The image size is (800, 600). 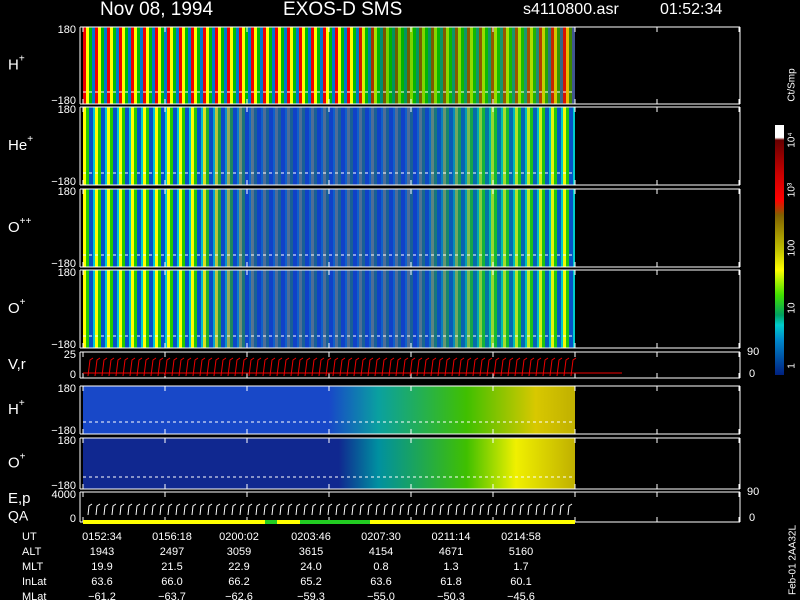 What do you see at coordinates (34, 582) in the screenshot?
I see `table-row-label: InLat` at bounding box center [34, 582].